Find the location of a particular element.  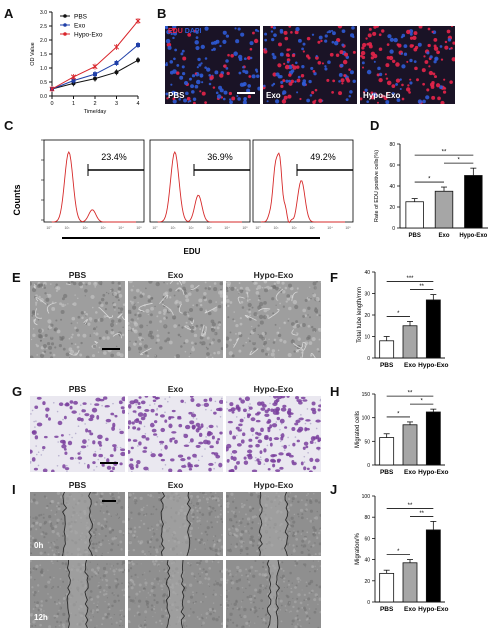

edu-image-pbs: EDU DAPI PBS is located at coordinates (212, 65).